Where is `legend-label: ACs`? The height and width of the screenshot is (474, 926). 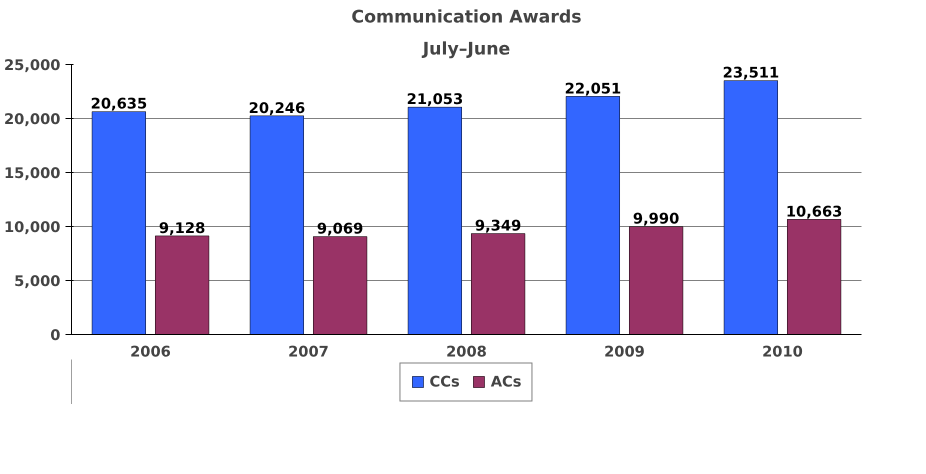
legend-label: ACs is located at coordinates (506, 381).